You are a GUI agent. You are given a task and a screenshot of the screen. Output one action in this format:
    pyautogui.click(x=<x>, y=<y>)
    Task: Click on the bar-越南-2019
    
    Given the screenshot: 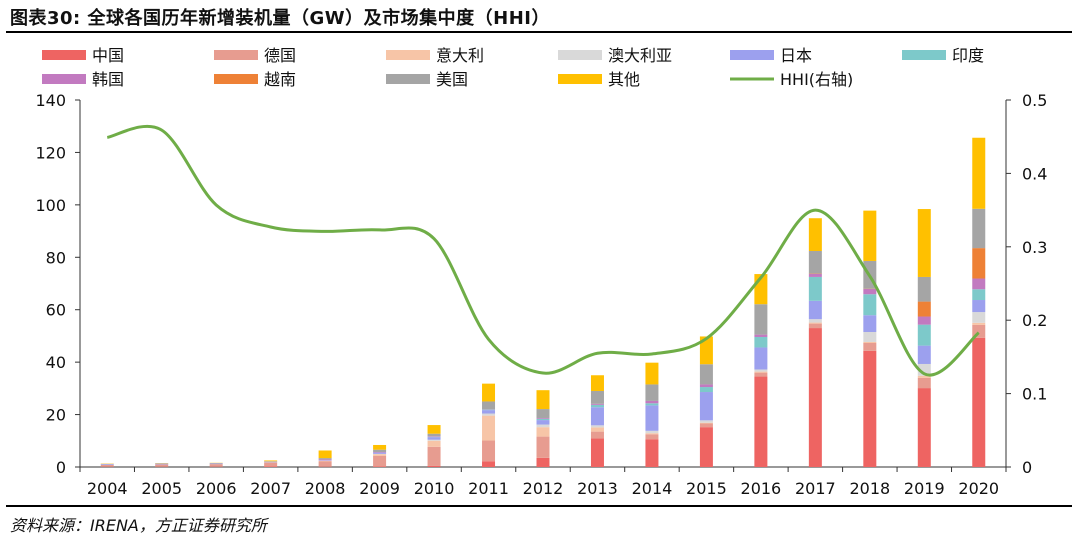 What is the action you would take?
    pyautogui.click(x=924, y=309)
    